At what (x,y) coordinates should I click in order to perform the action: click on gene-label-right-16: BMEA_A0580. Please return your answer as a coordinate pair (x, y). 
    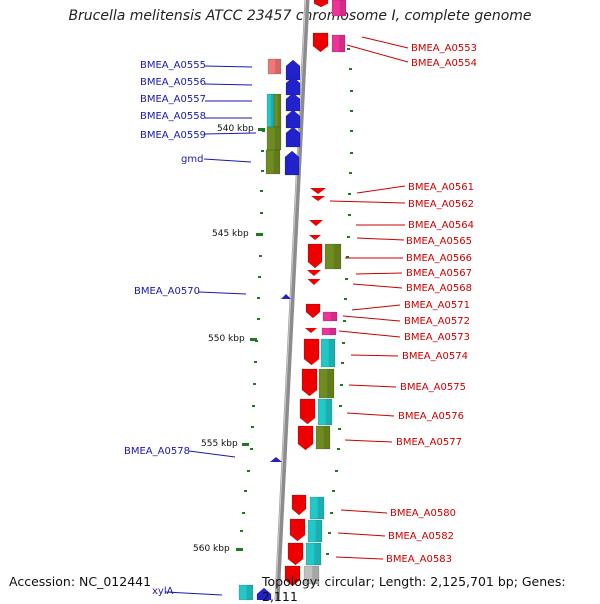
    Looking at the image, I should click on (423, 513).